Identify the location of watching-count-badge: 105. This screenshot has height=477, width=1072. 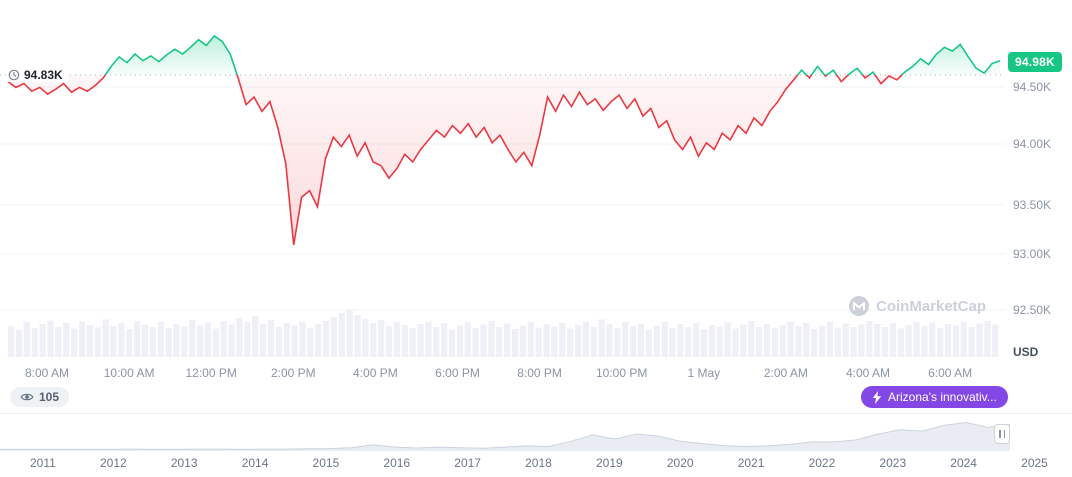
(40, 397).